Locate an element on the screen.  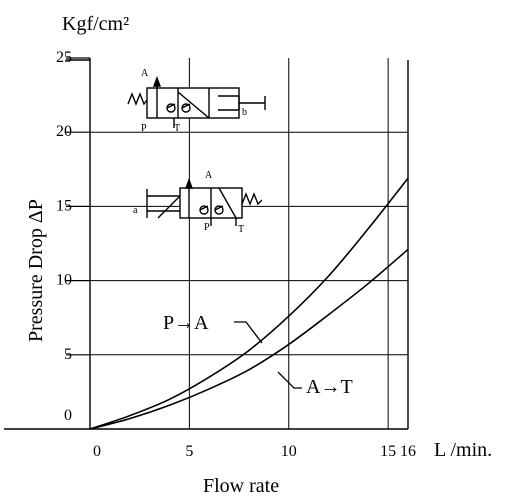
at-leader-line is located at coordinates (289, 380).